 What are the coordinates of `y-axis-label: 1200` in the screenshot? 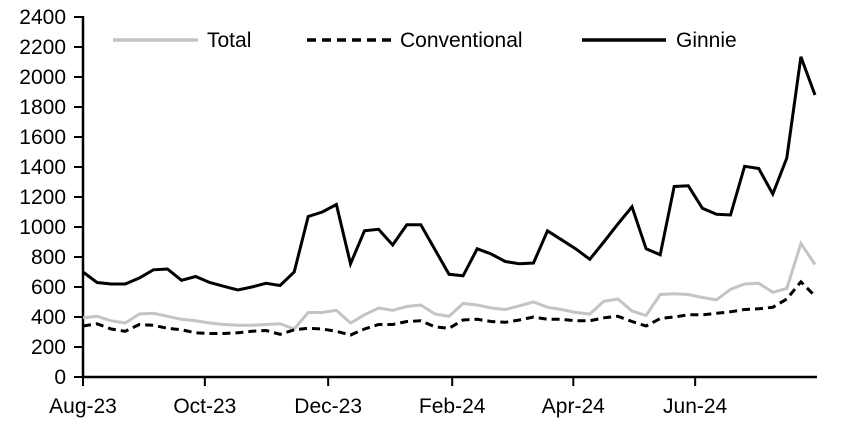 It's located at (42, 197).